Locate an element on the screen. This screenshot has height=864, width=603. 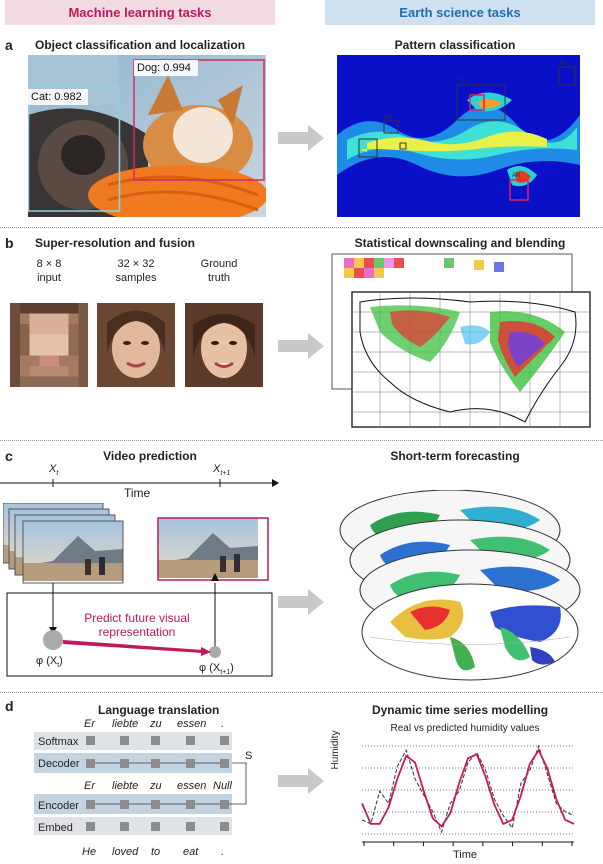
row-embed: Embed is located at coordinates (55, 828).